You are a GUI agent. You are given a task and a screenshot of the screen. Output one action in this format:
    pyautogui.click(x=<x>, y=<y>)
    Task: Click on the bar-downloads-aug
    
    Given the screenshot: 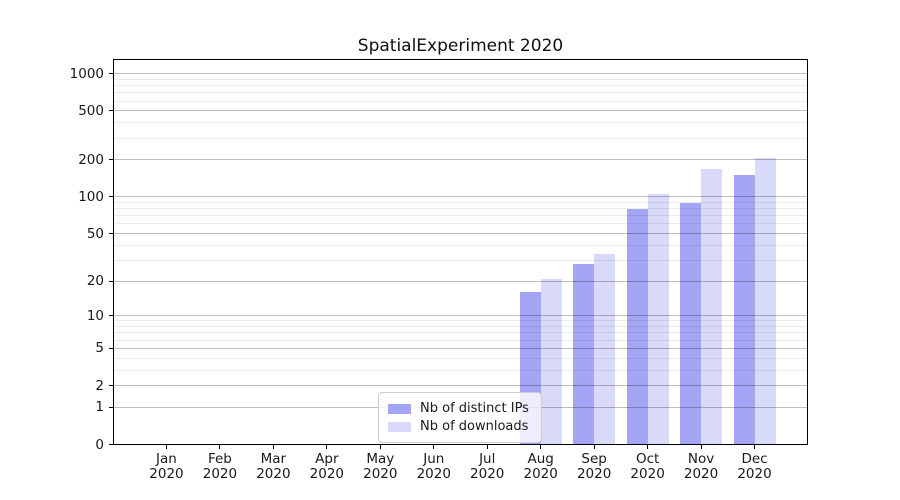 What is the action you would take?
    pyautogui.click(x=551, y=361)
    